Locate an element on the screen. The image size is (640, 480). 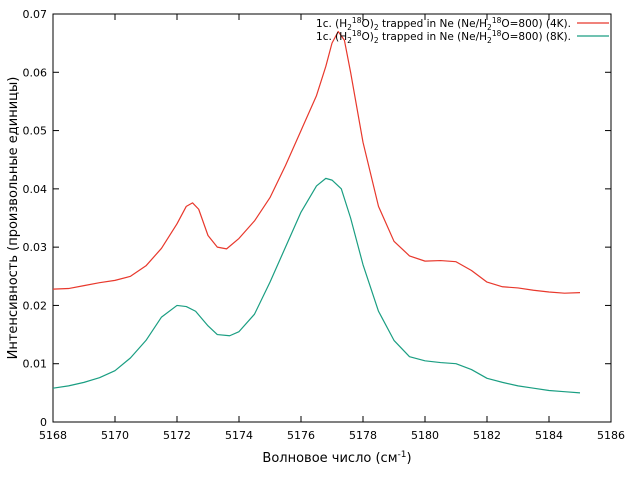
legend-text-part: O=800) (4K). is located at coordinates (536, 24).